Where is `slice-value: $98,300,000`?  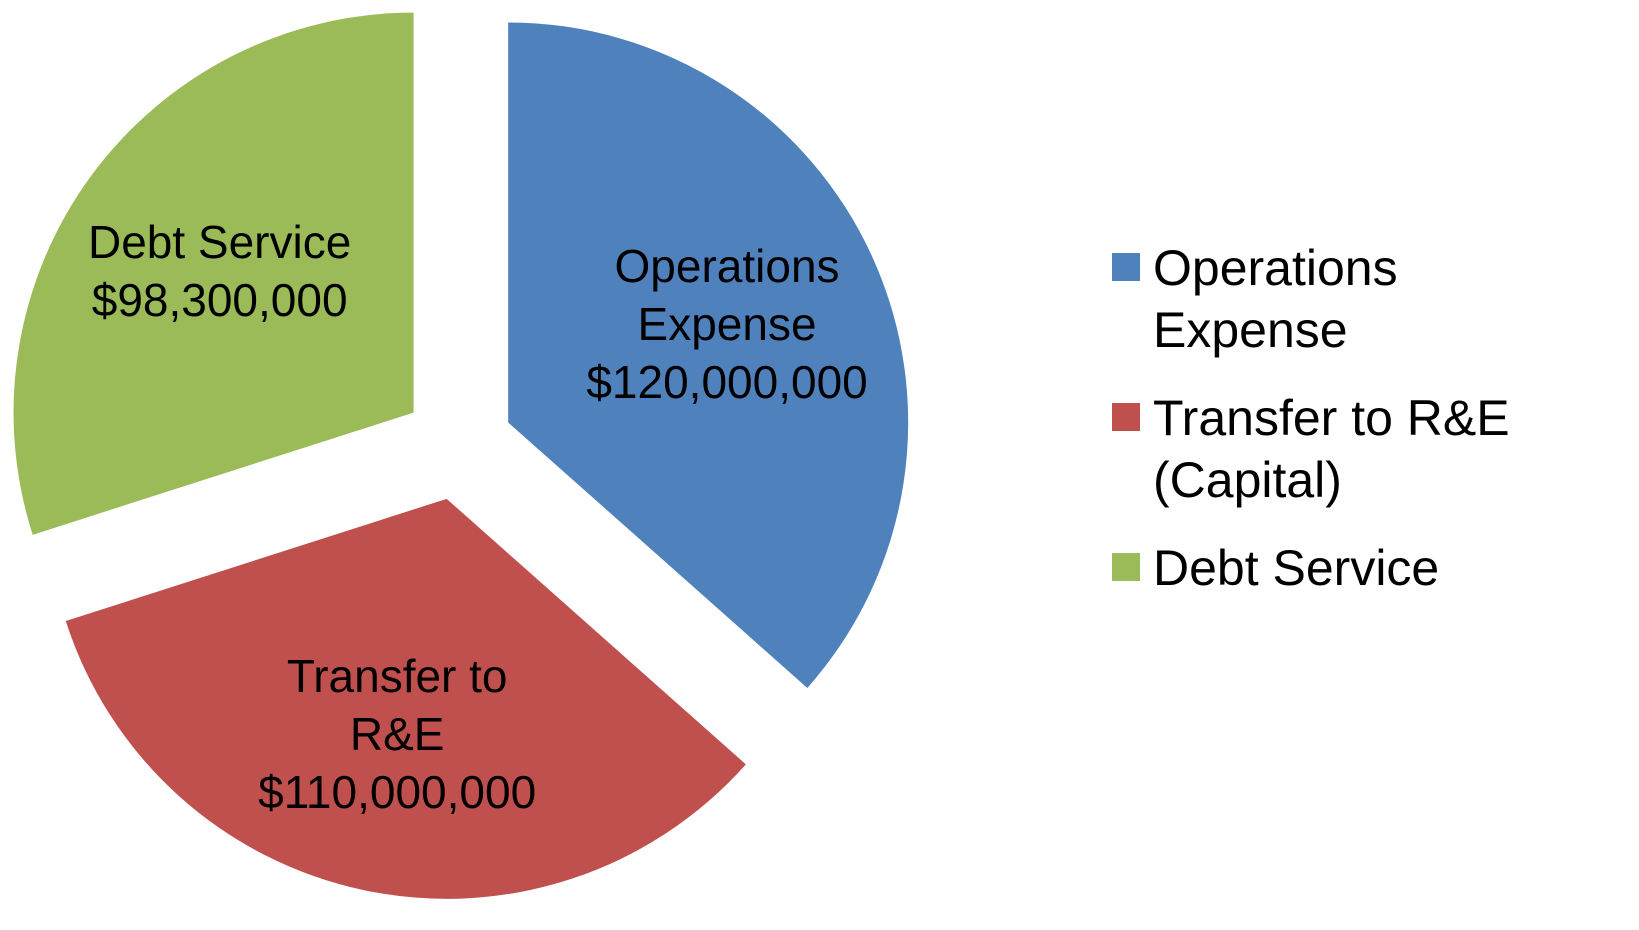
slice-value: $98,300,000 is located at coordinates (219, 300).